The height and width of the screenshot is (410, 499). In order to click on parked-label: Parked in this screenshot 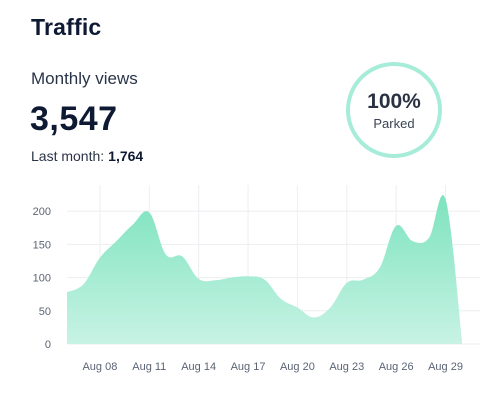, I will do `click(394, 123)`.